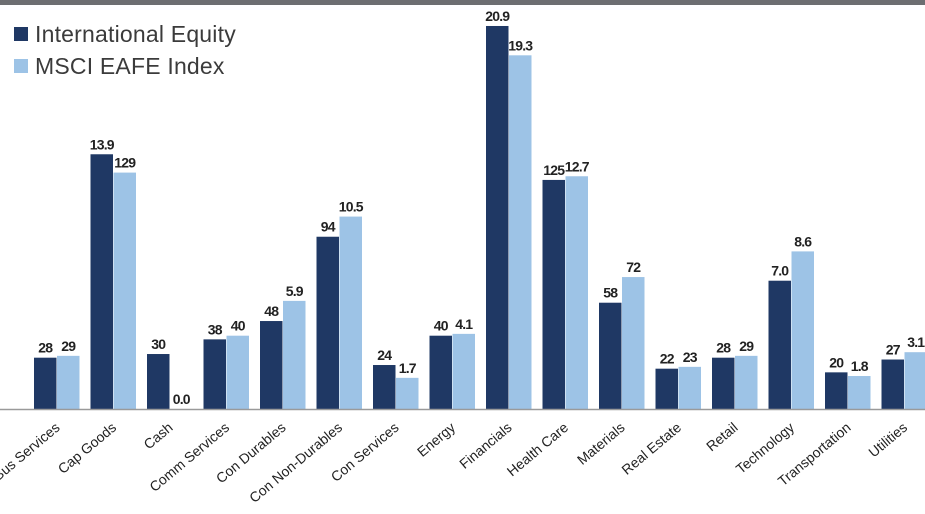 This screenshot has height=514, width=925. What do you see at coordinates (651, 448) in the screenshot?
I see `category-label-real-estate: Real Estate` at bounding box center [651, 448].